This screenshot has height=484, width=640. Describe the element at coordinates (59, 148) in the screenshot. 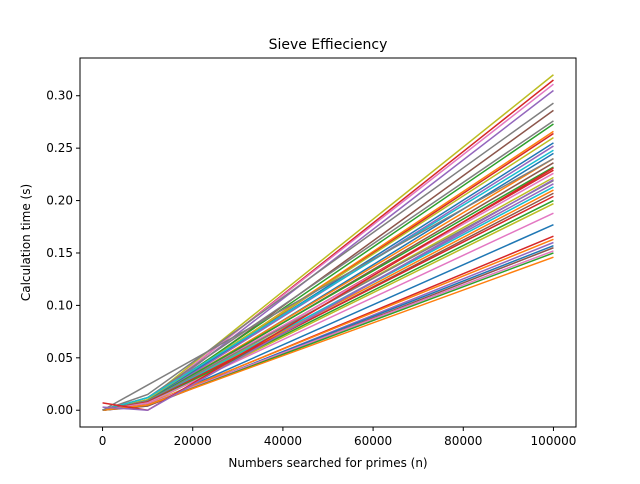

I see `y-tick-label: 0.25` at that location.